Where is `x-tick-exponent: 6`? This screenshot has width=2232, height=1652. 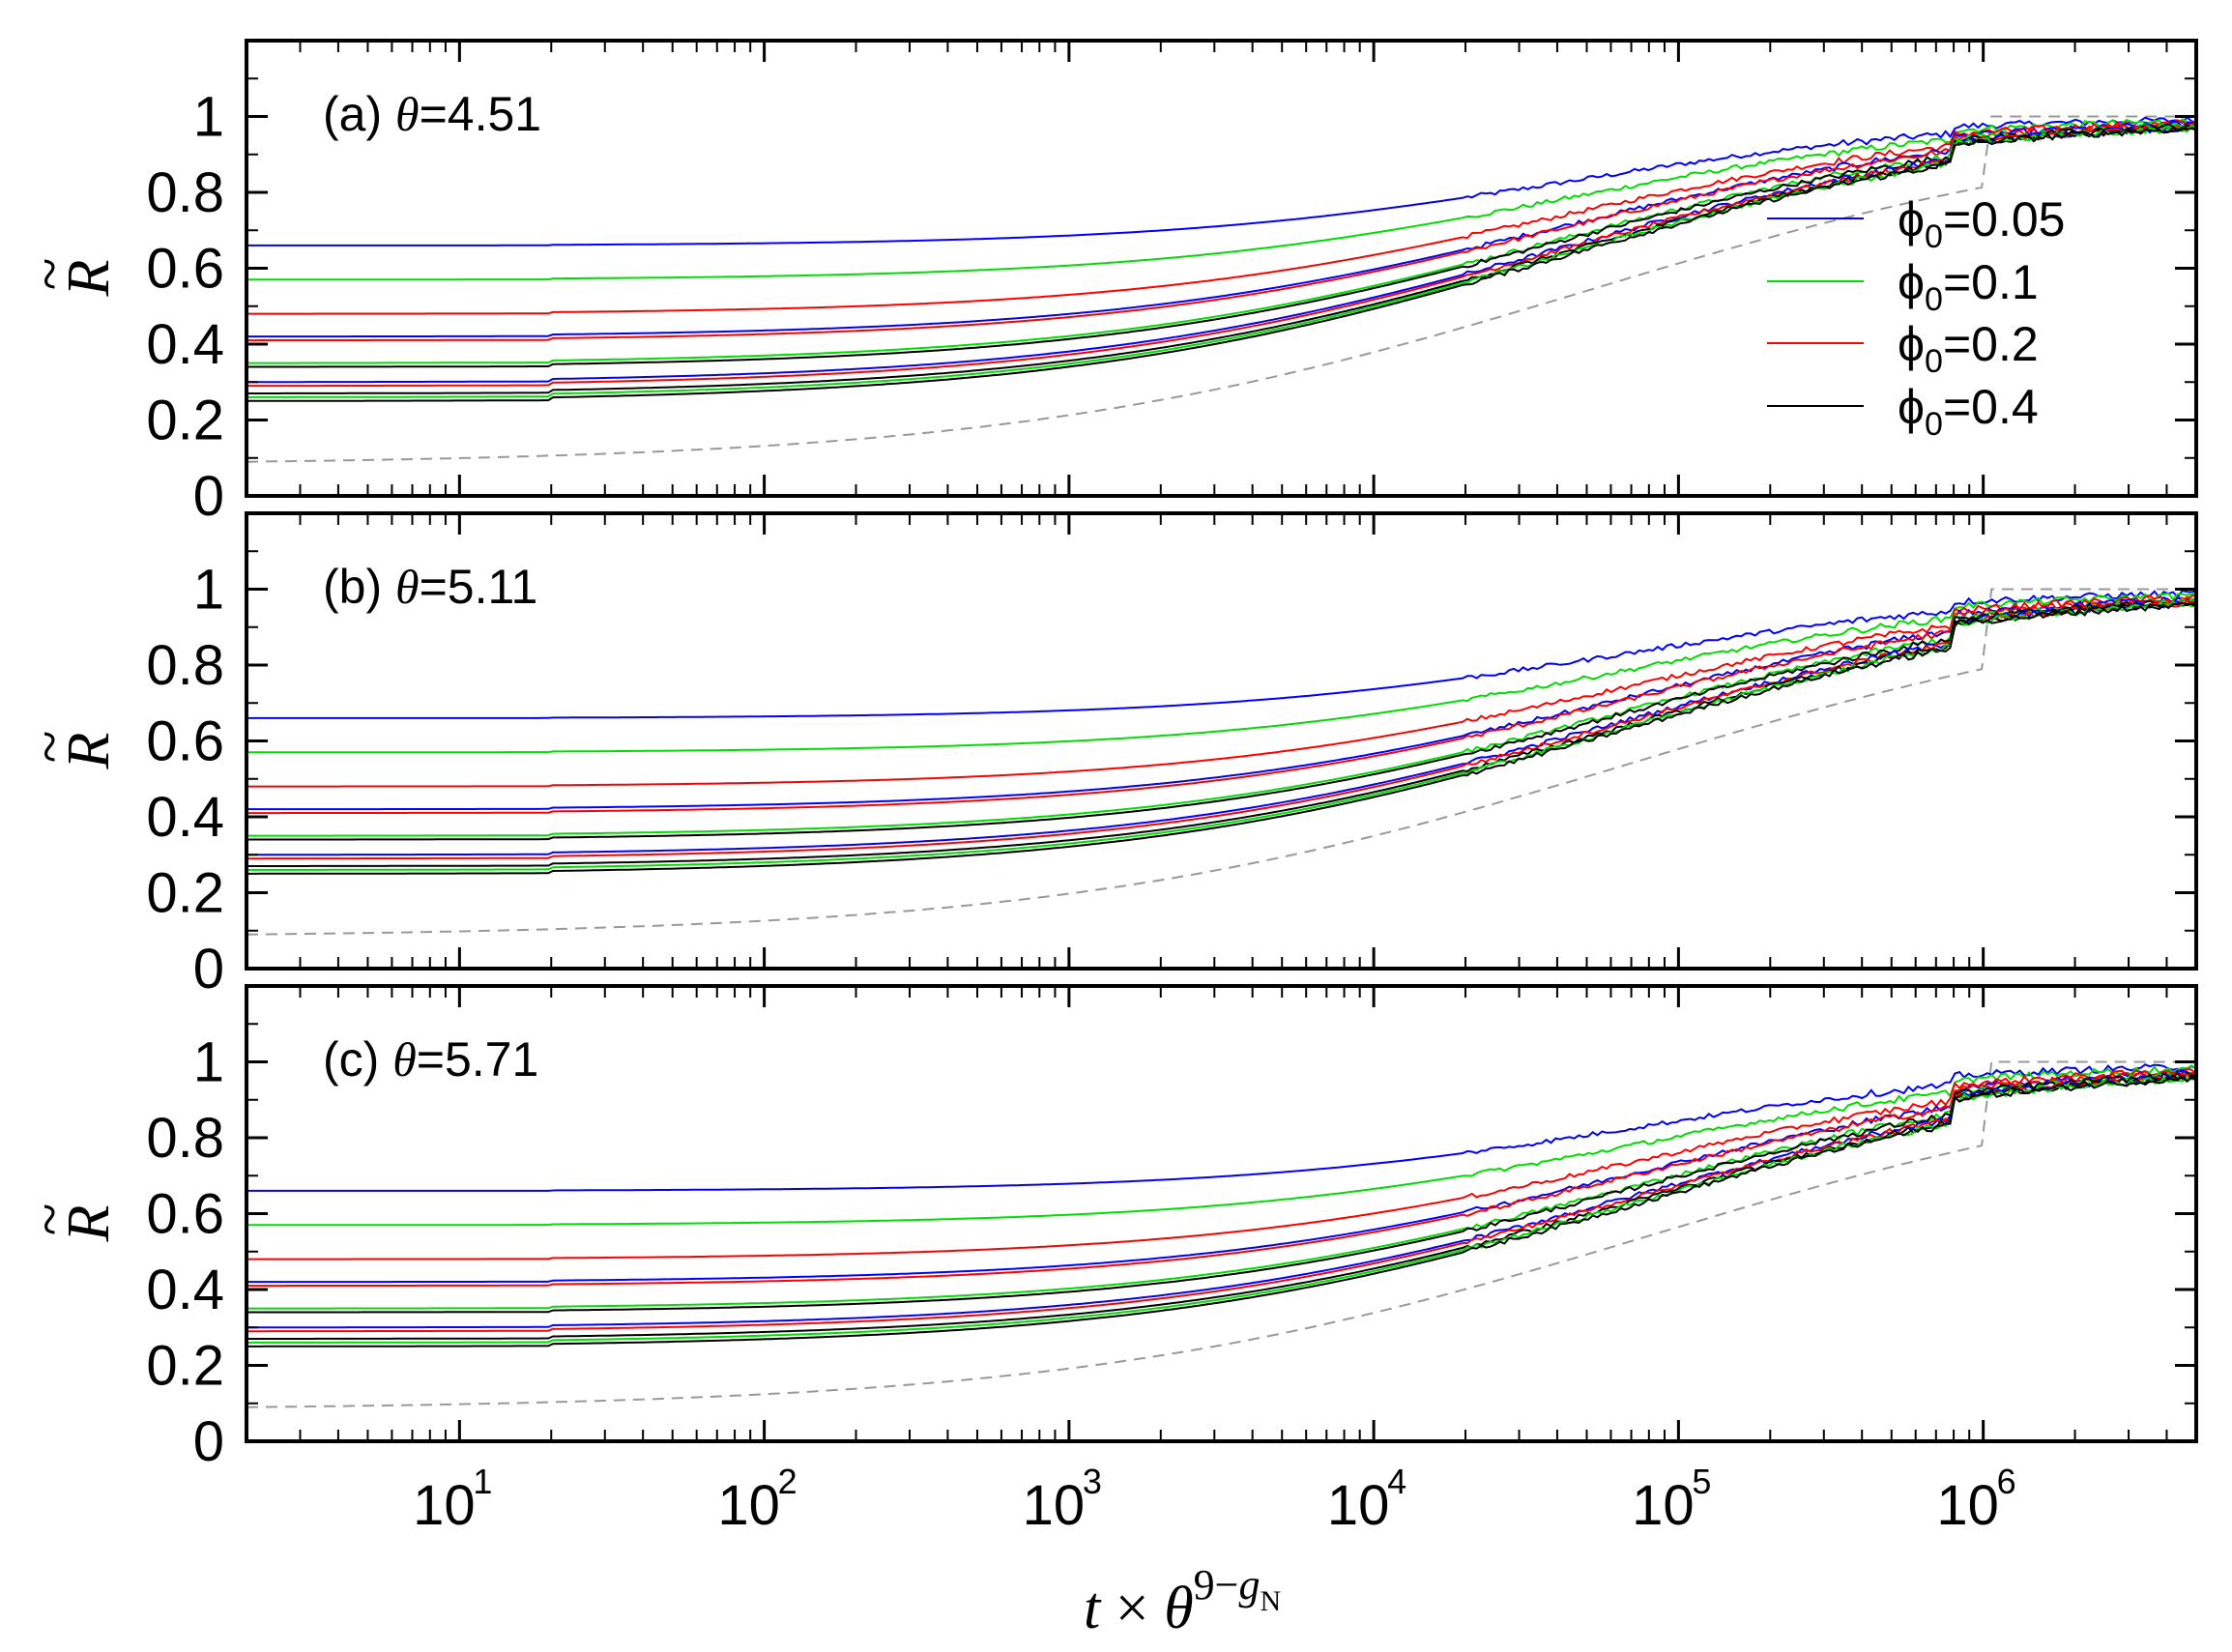
x-tick-exponent: 6 is located at coordinates (2007, 1481).